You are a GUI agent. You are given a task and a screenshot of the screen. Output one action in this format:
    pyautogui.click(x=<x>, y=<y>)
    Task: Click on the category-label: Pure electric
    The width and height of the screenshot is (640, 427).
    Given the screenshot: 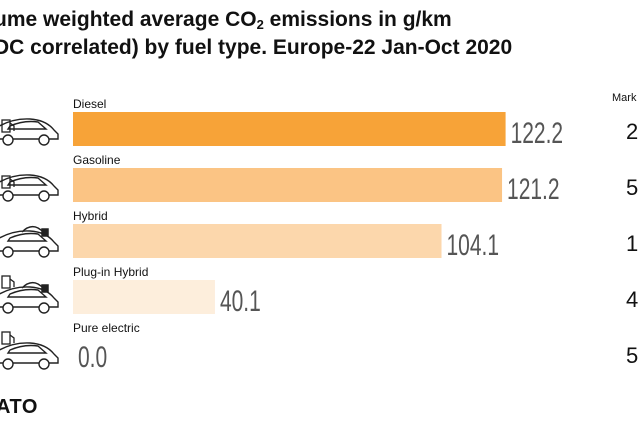 What is the action you would take?
    pyautogui.click(x=106, y=328)
    